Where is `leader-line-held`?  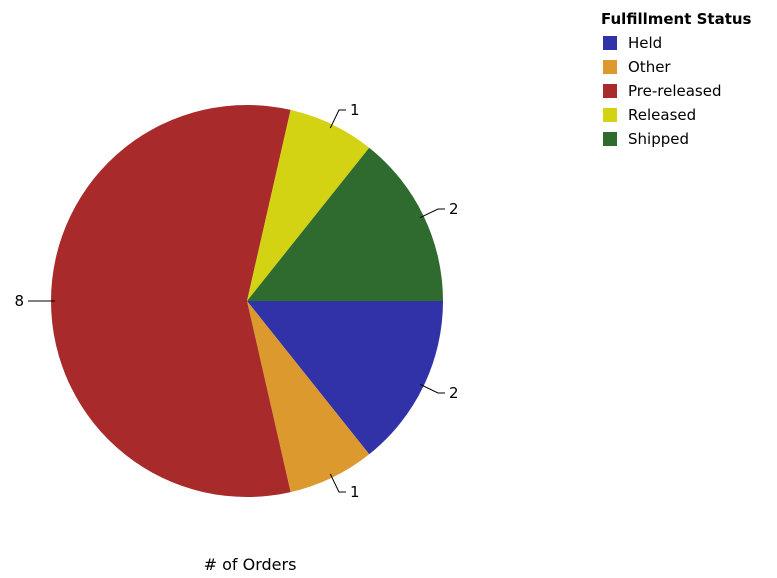 leader-line-held is located at coordinates (432, 388).